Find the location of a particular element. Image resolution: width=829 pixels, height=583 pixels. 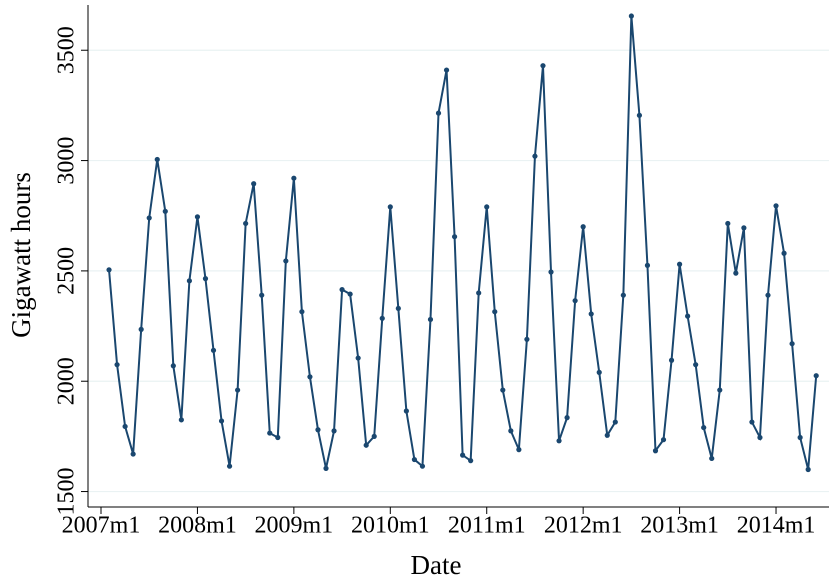

x-tick-label: 2007m1 is located at coordinates (101, 526).